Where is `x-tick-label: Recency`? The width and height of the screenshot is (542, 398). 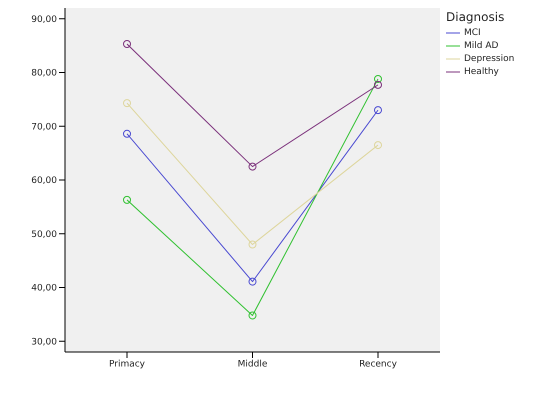
x-tick-label: Recency is located at coordinates (378, 364).